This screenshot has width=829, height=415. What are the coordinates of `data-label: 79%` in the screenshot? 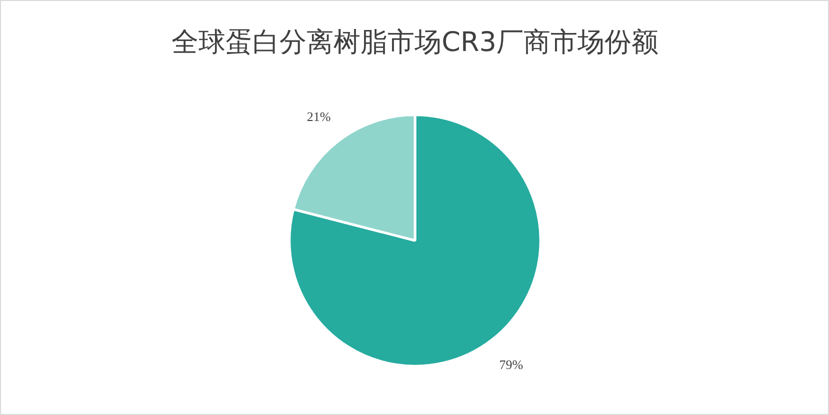 It's located at (511, 364).